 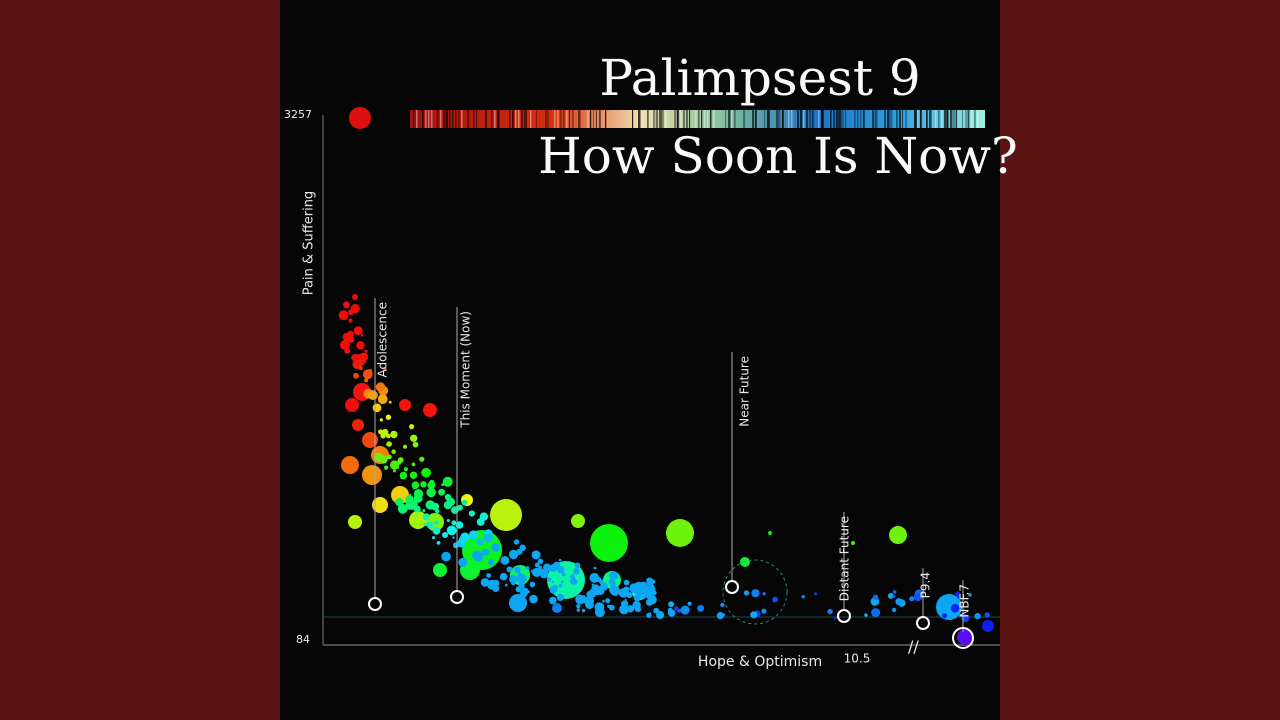 I want to click on x-tick-label: 10.5, so click(x=857, y=659).